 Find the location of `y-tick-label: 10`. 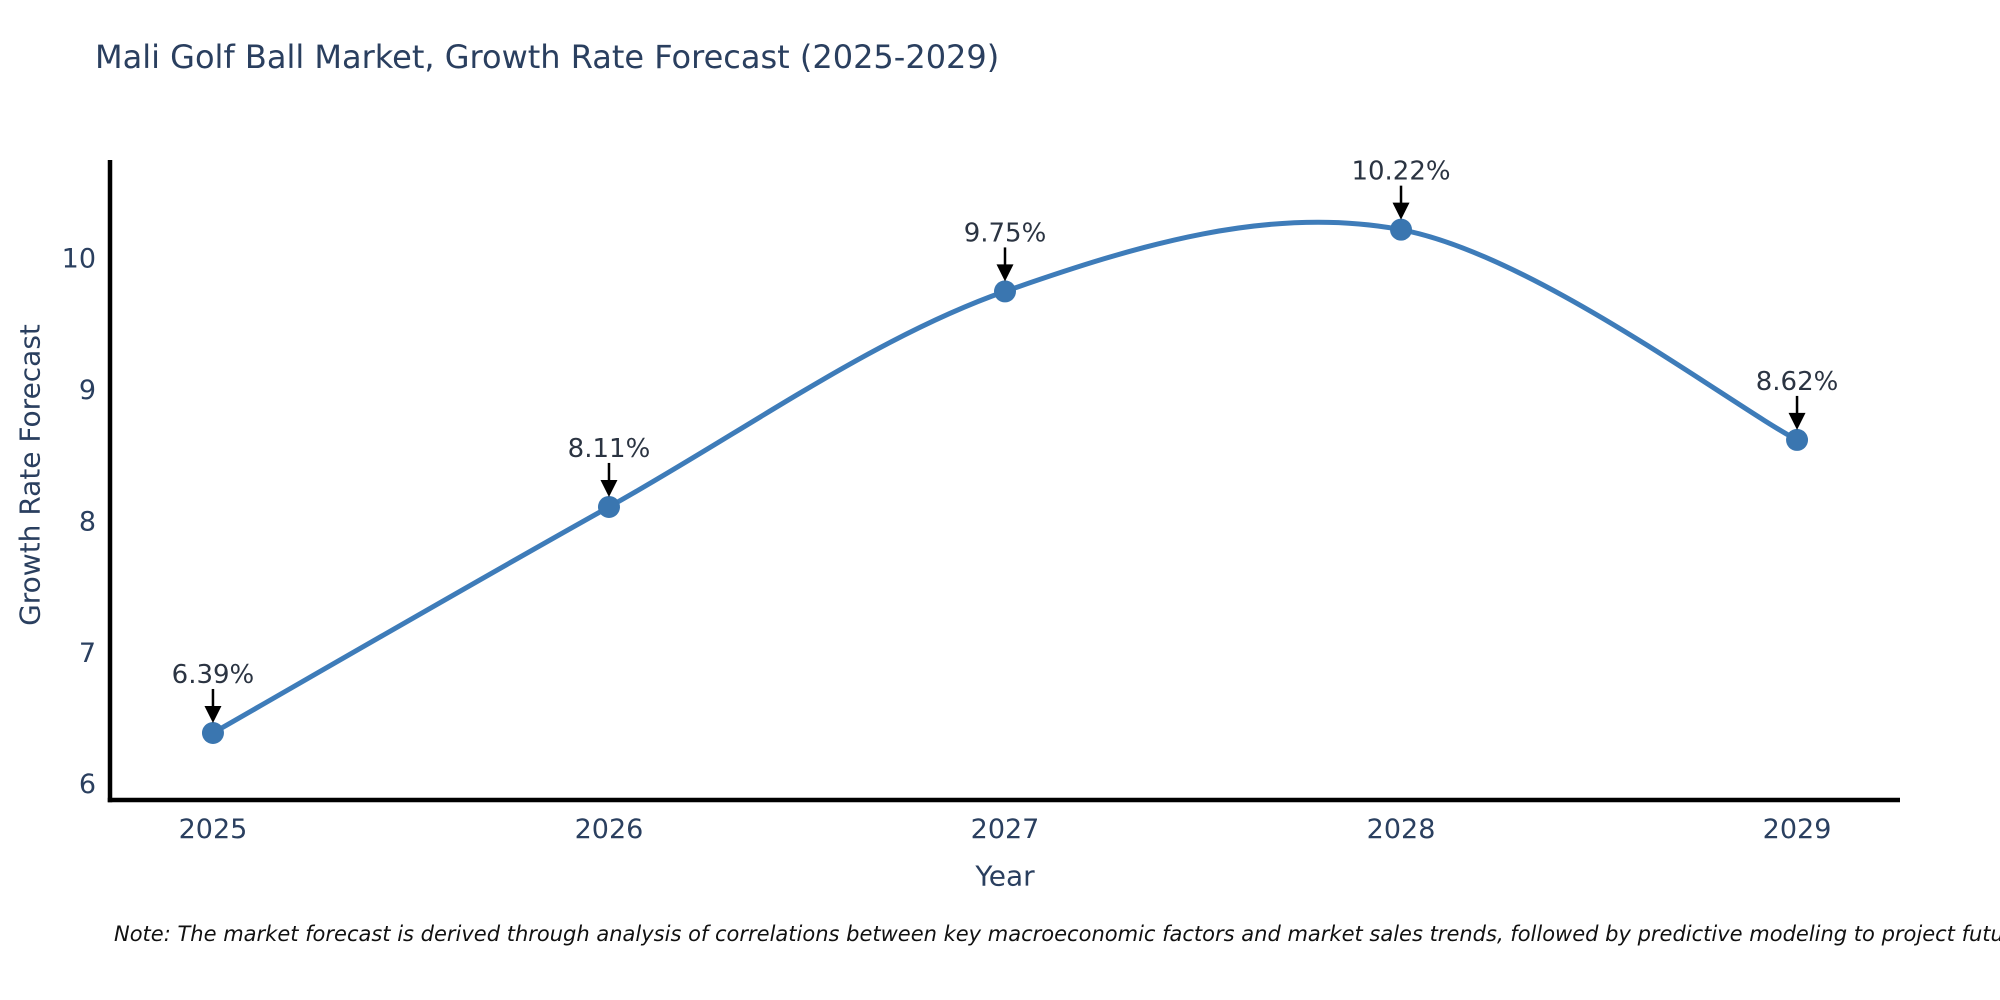

y-tick-label: 10 is located at coordinates (79, 259).